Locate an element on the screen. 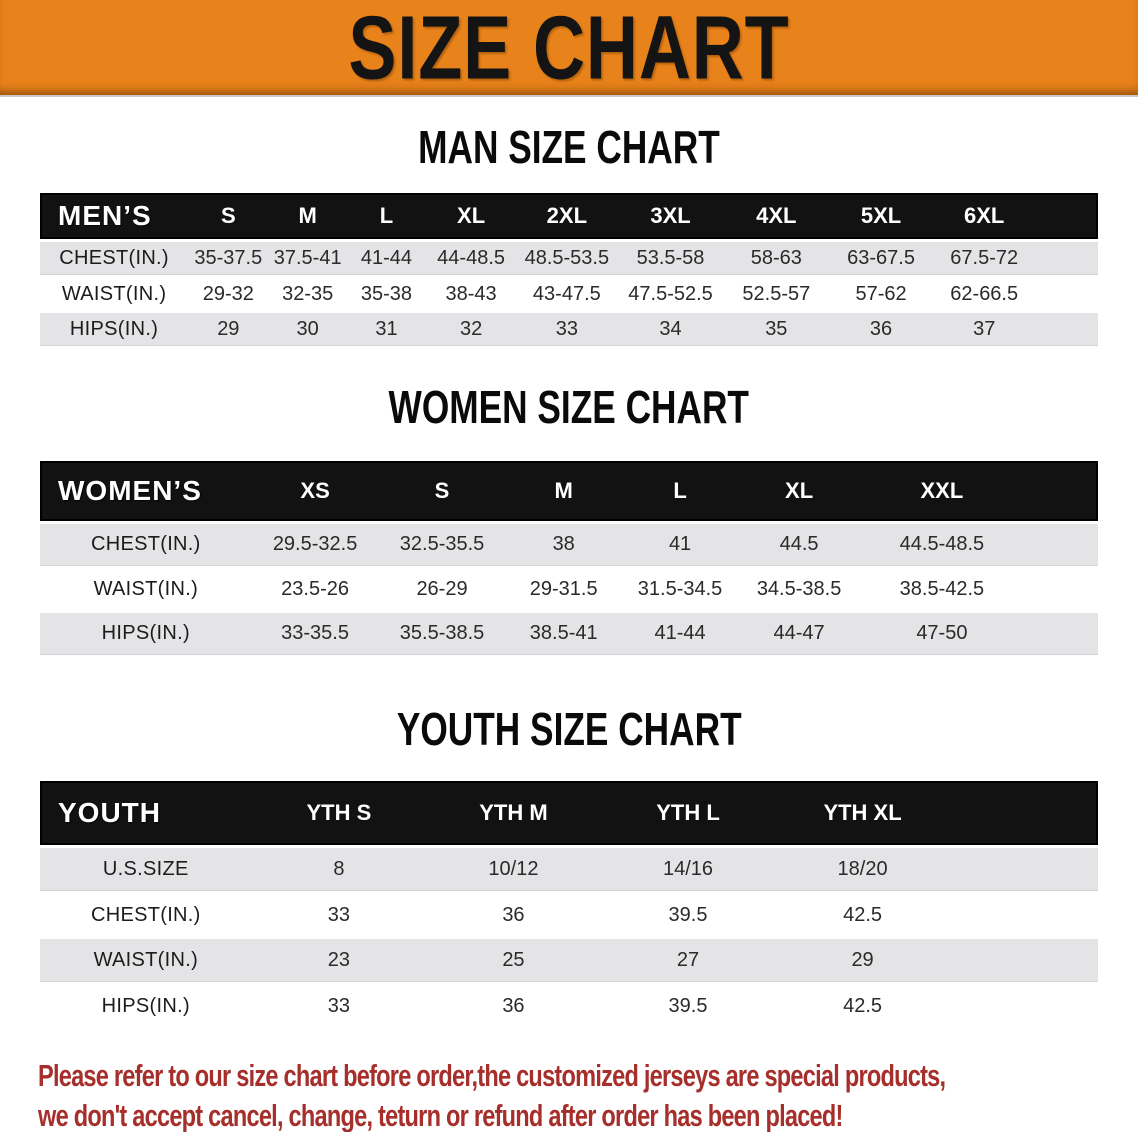 The width and height of the screenshot is (1138, 1132). men-row-label: CHEST(IN.) is located at coordinates (114, 258).